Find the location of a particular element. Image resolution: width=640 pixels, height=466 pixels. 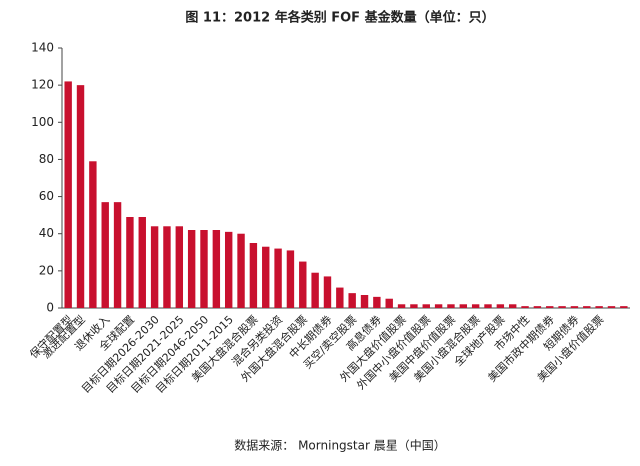

y-tick-label: 0 is located at coordinates (50, 308).